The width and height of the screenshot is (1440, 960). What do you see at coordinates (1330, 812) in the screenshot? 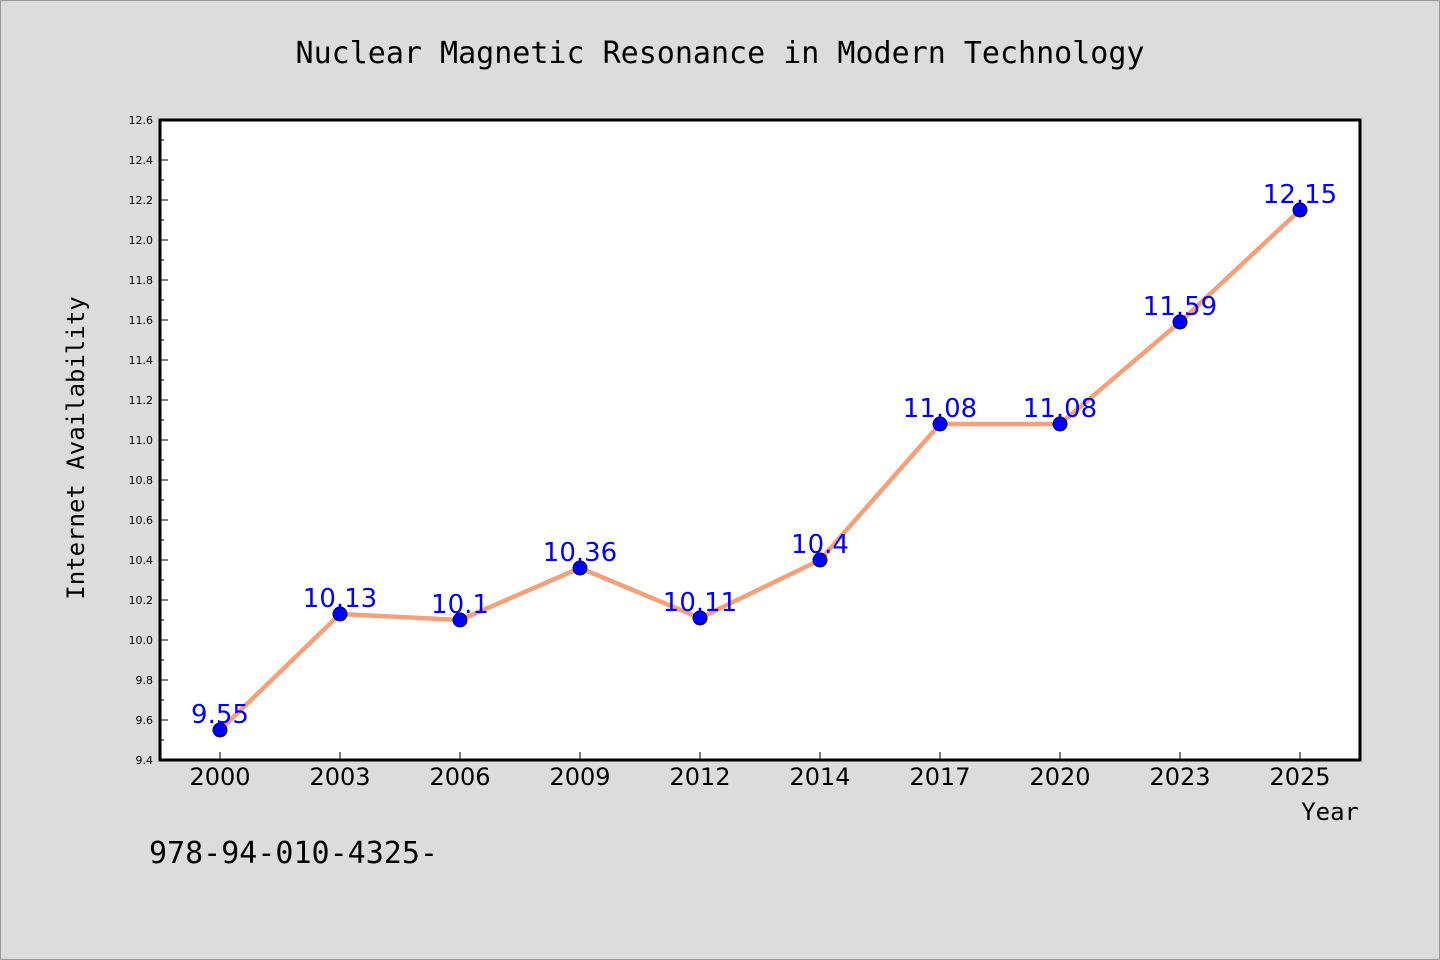
I see `x-axis-label: Year` at bounding box center [1330, 812].